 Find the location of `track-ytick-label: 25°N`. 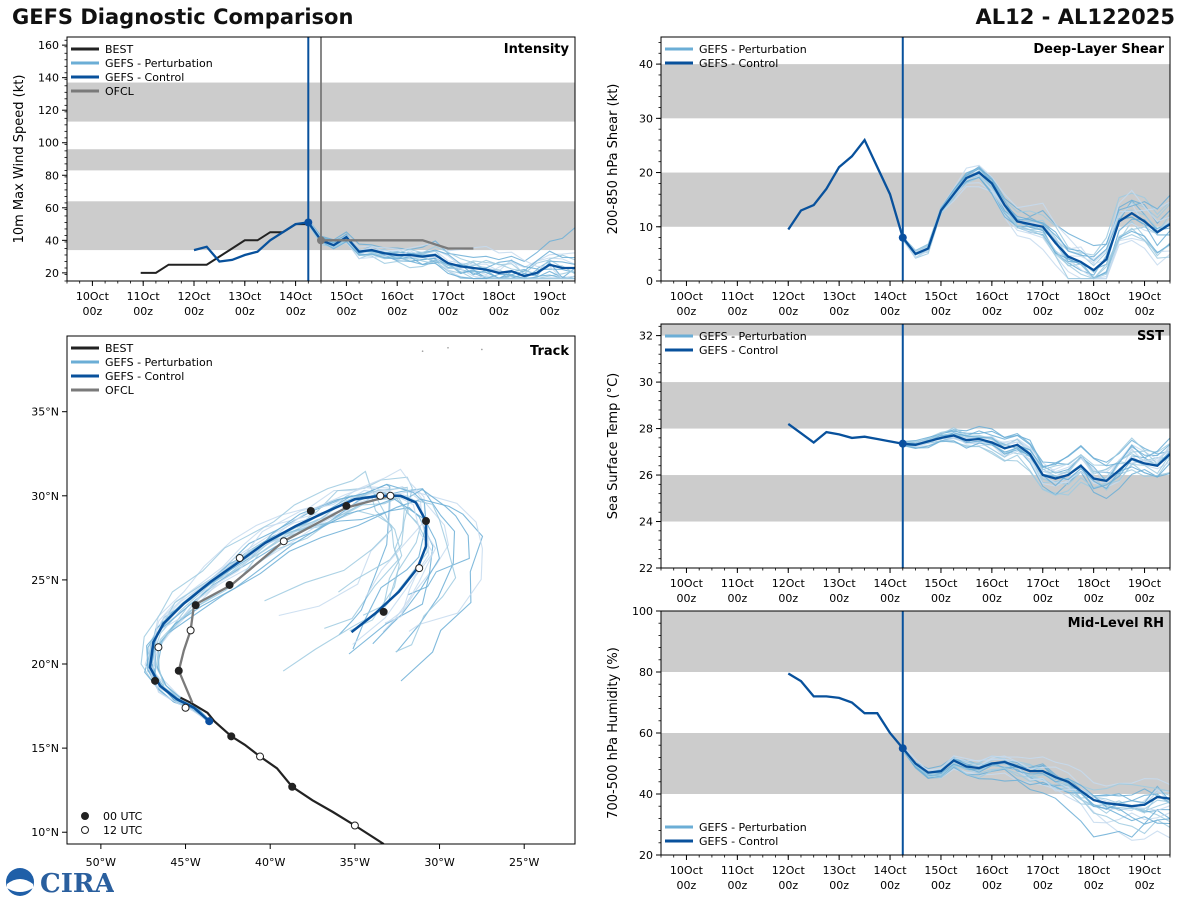

track-ytick-label: 25°N is located at coordinates (45, 580).